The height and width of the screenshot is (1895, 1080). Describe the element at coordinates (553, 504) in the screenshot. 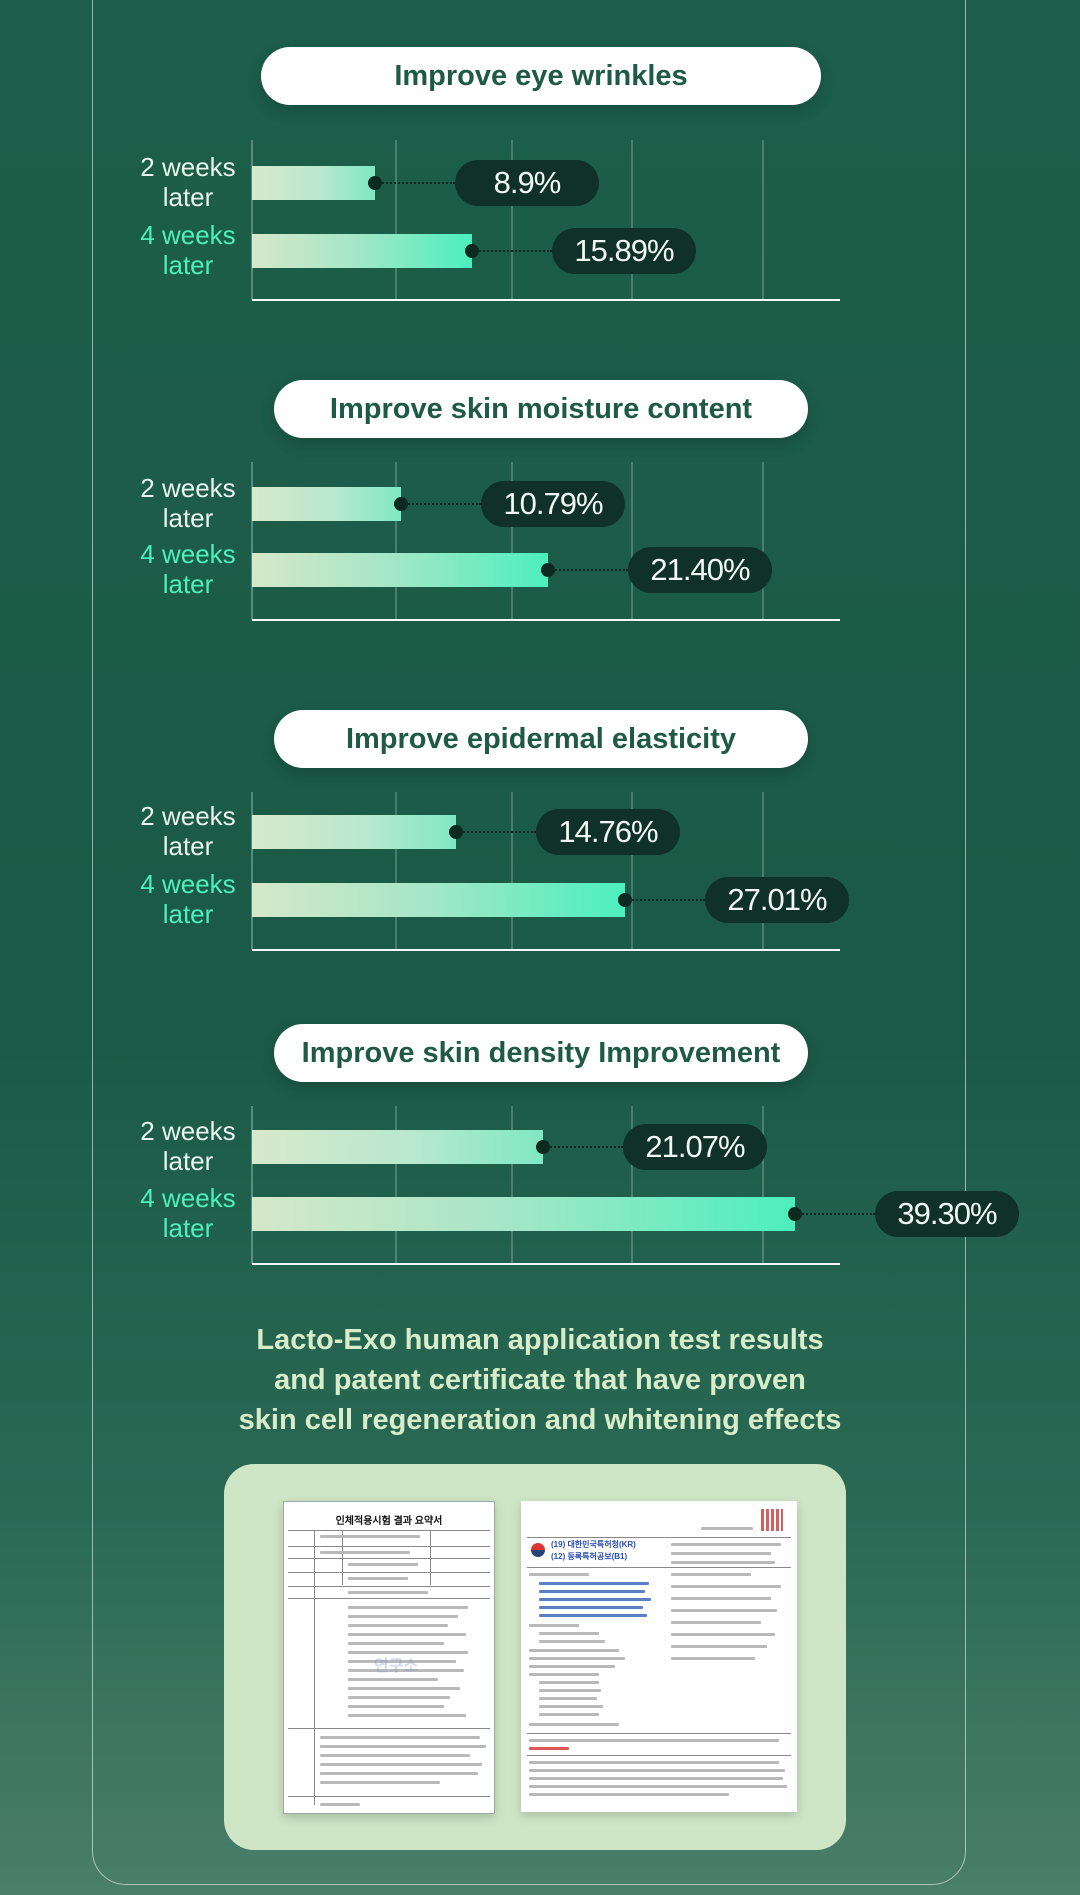

I see `value-label: 10.79%` at that location.